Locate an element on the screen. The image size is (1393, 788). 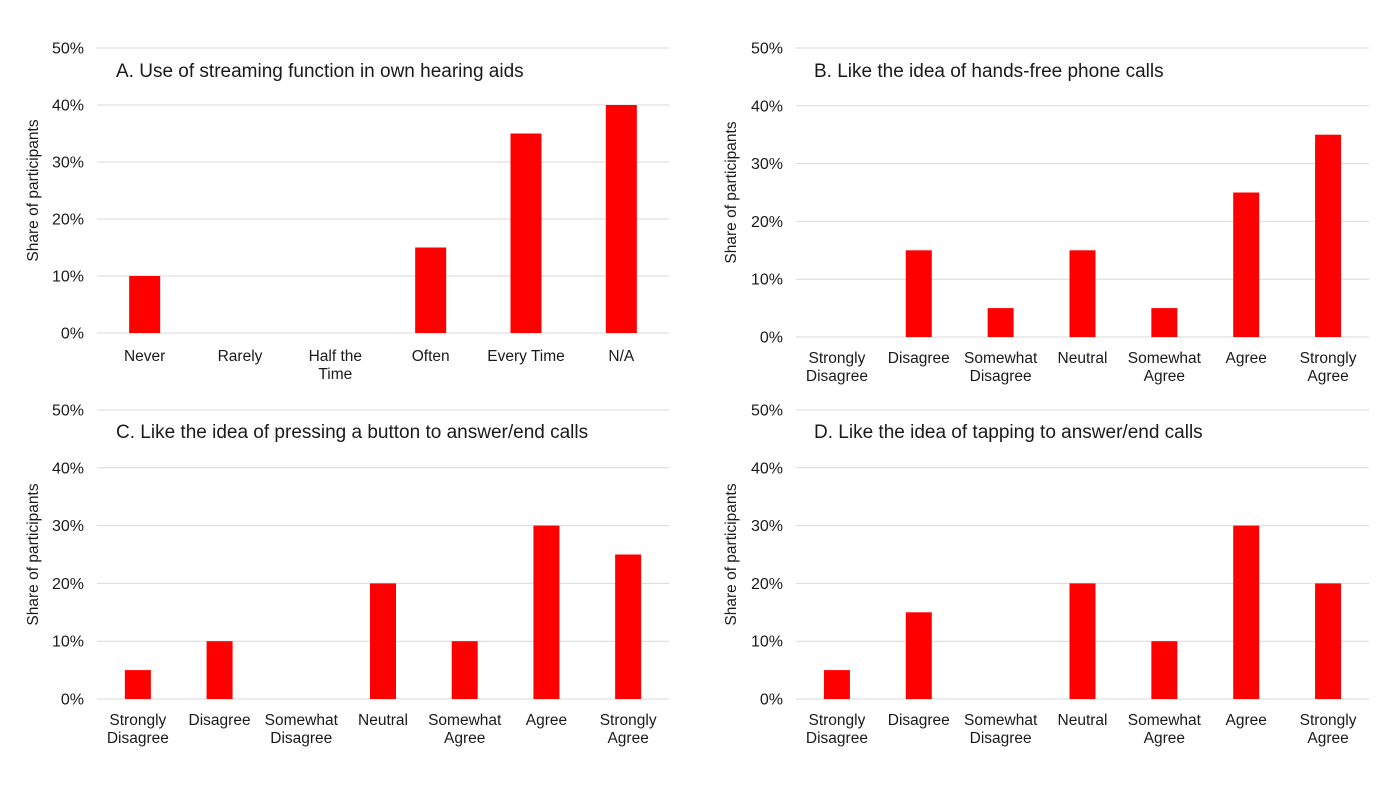
x-category-label-line: Rarely is located at coordinates (240, 356).